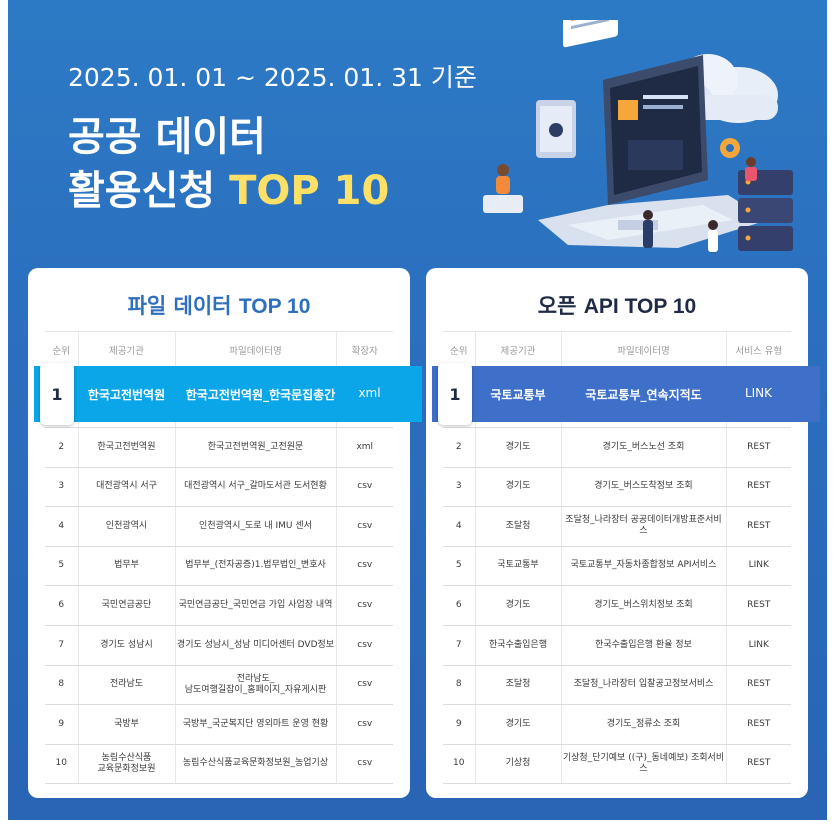 Image resolution: width=835 pixels, height=827 pixels. I want to click on table-row: 9 국방부 국방부_국군복지단 영외마트 운영 현황 csv, so click(219, 724).